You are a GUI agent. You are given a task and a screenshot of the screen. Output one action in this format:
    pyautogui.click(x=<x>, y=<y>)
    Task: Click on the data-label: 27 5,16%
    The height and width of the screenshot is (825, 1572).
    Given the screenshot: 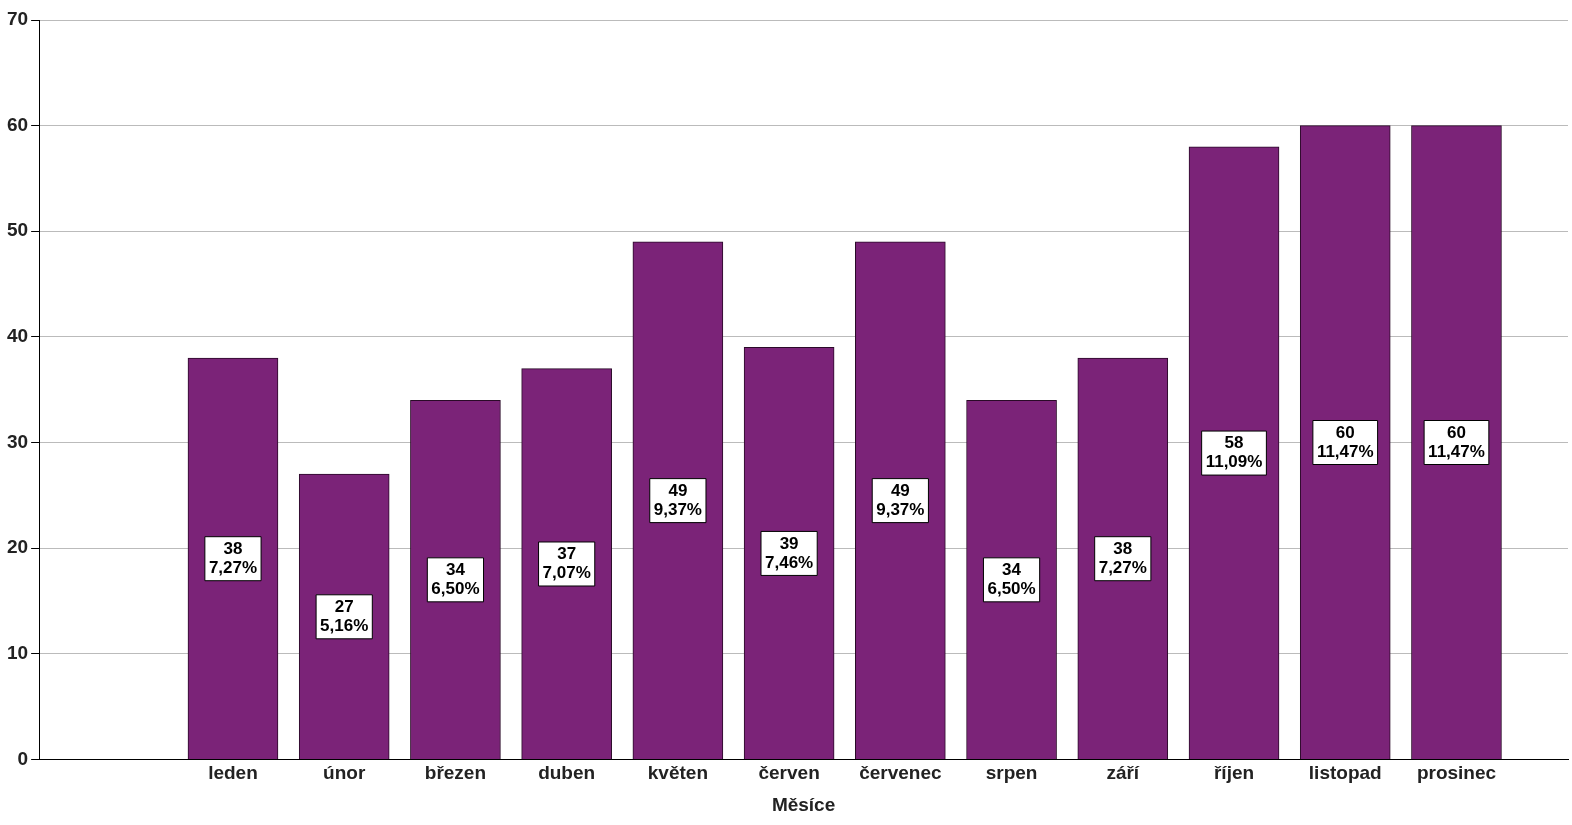 What is the action you would take?
    pyautogui.click(x=344, y=615)
    